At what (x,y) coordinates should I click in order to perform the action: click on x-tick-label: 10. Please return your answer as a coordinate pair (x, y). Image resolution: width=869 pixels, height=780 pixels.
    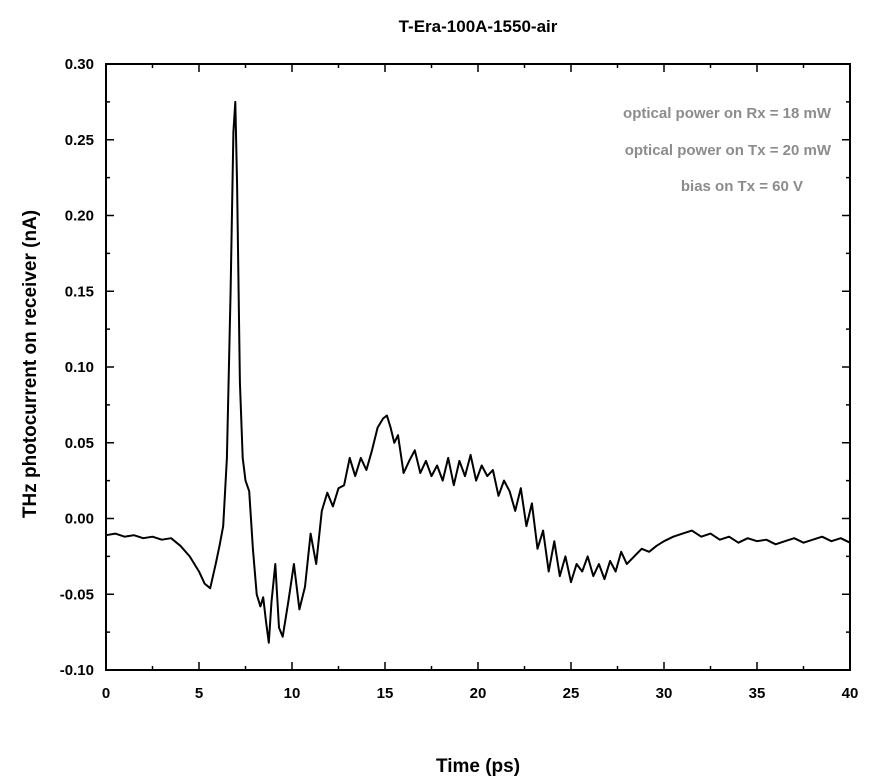
    Looking at the image, I should click on (292, 693).